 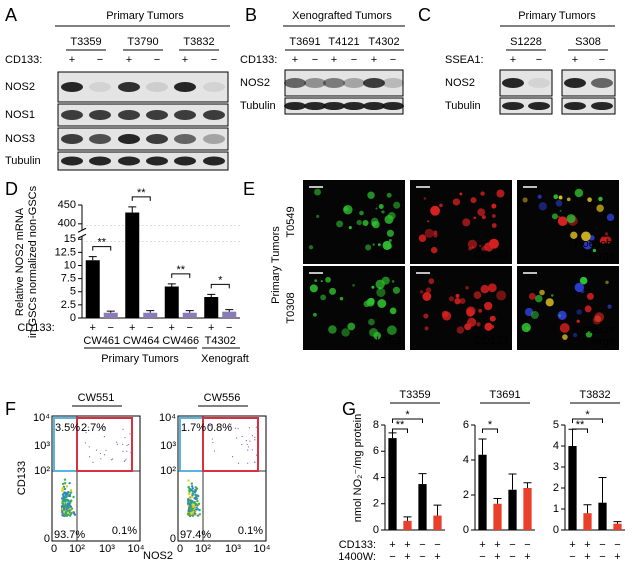 What do you see at coordinates (556, 467) in the screenshot?
I see `y-tick-label: 3` at bounding box center [556, 467].